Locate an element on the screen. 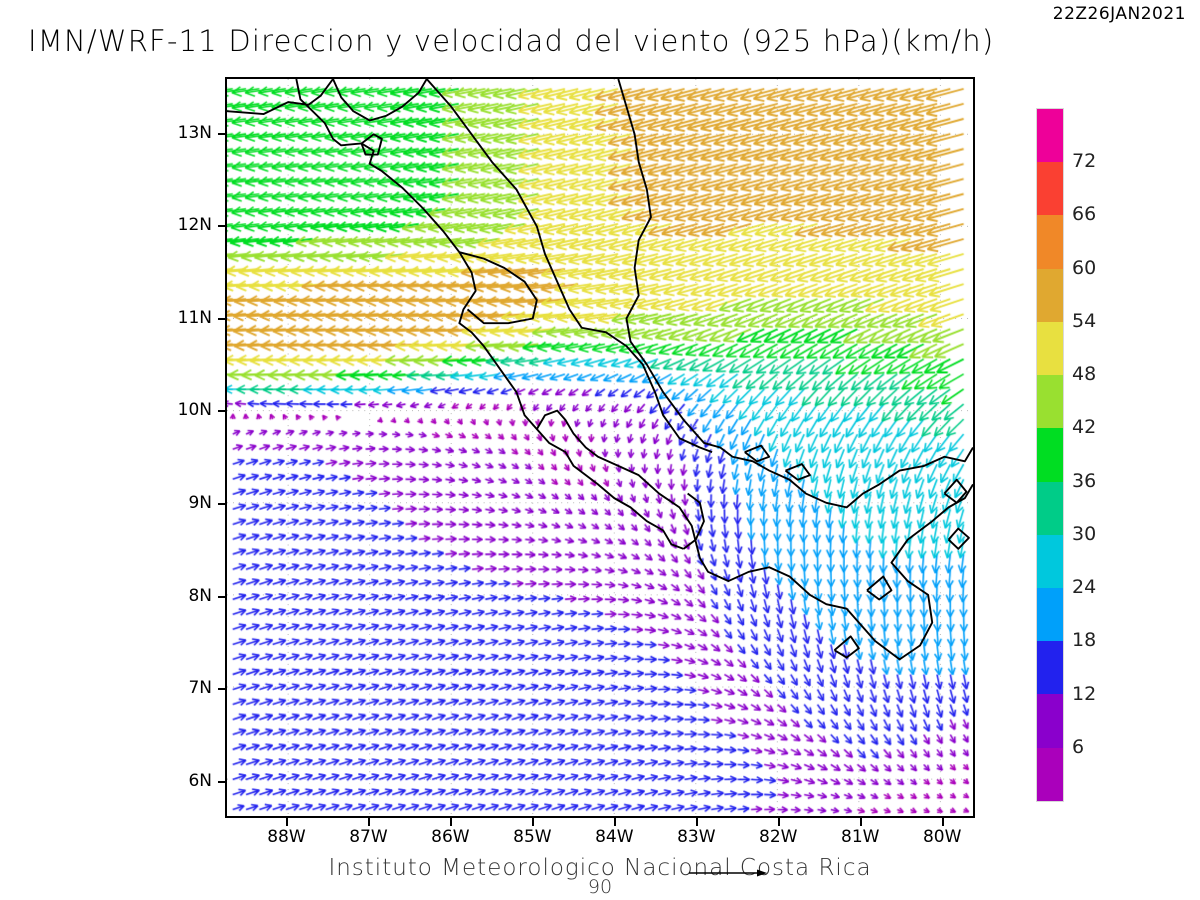 This screenshot has height=900, width=1200. speed-colorbar is located at coordinates (1050, 455).